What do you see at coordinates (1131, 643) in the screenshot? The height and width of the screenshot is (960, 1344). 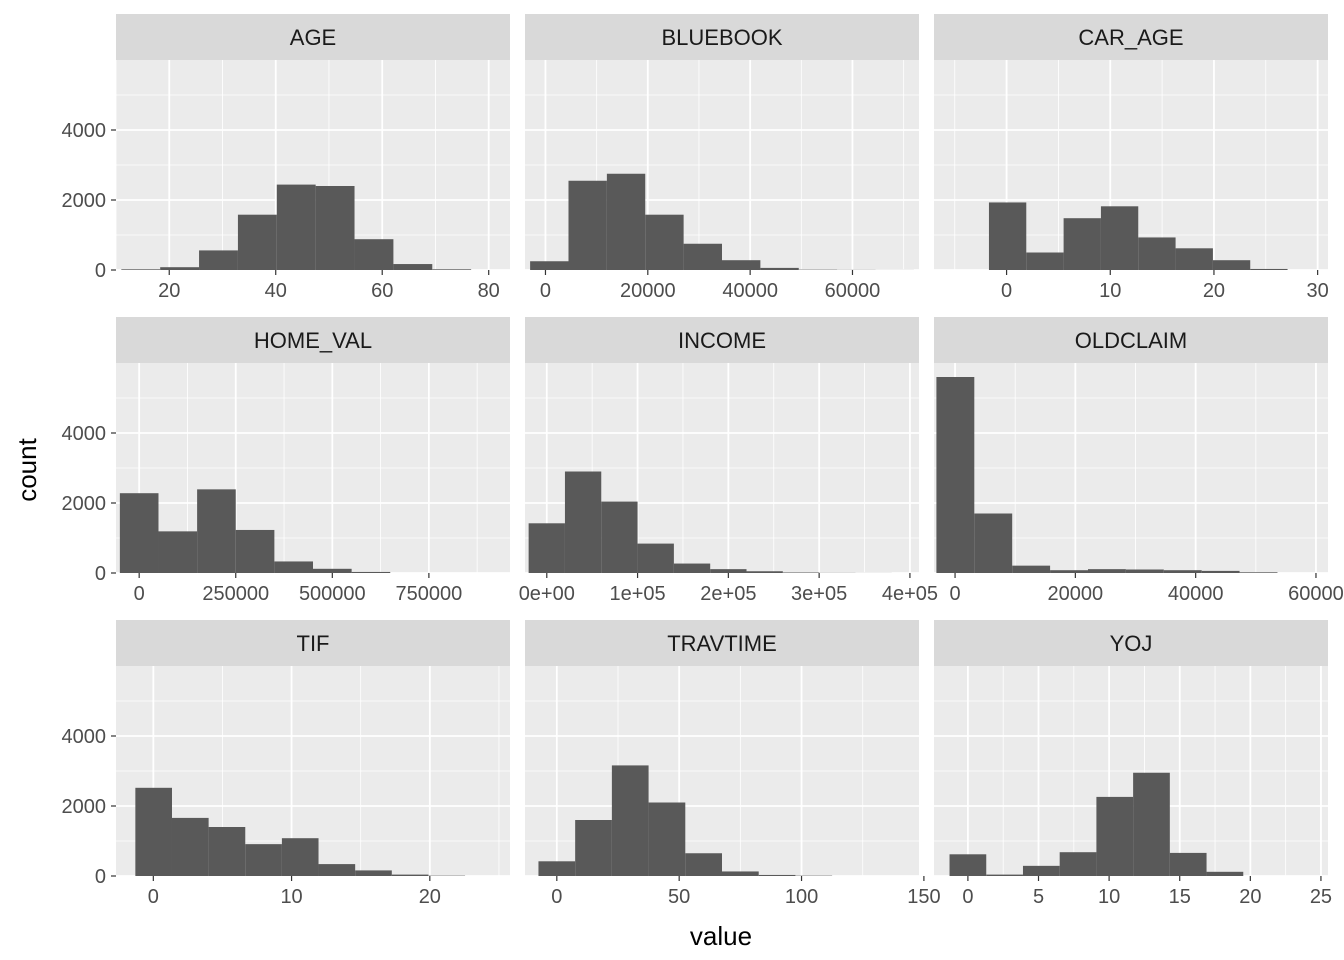 I see `facet-strip-label-yoj: YOJ` at bounding box center [1131, 643].